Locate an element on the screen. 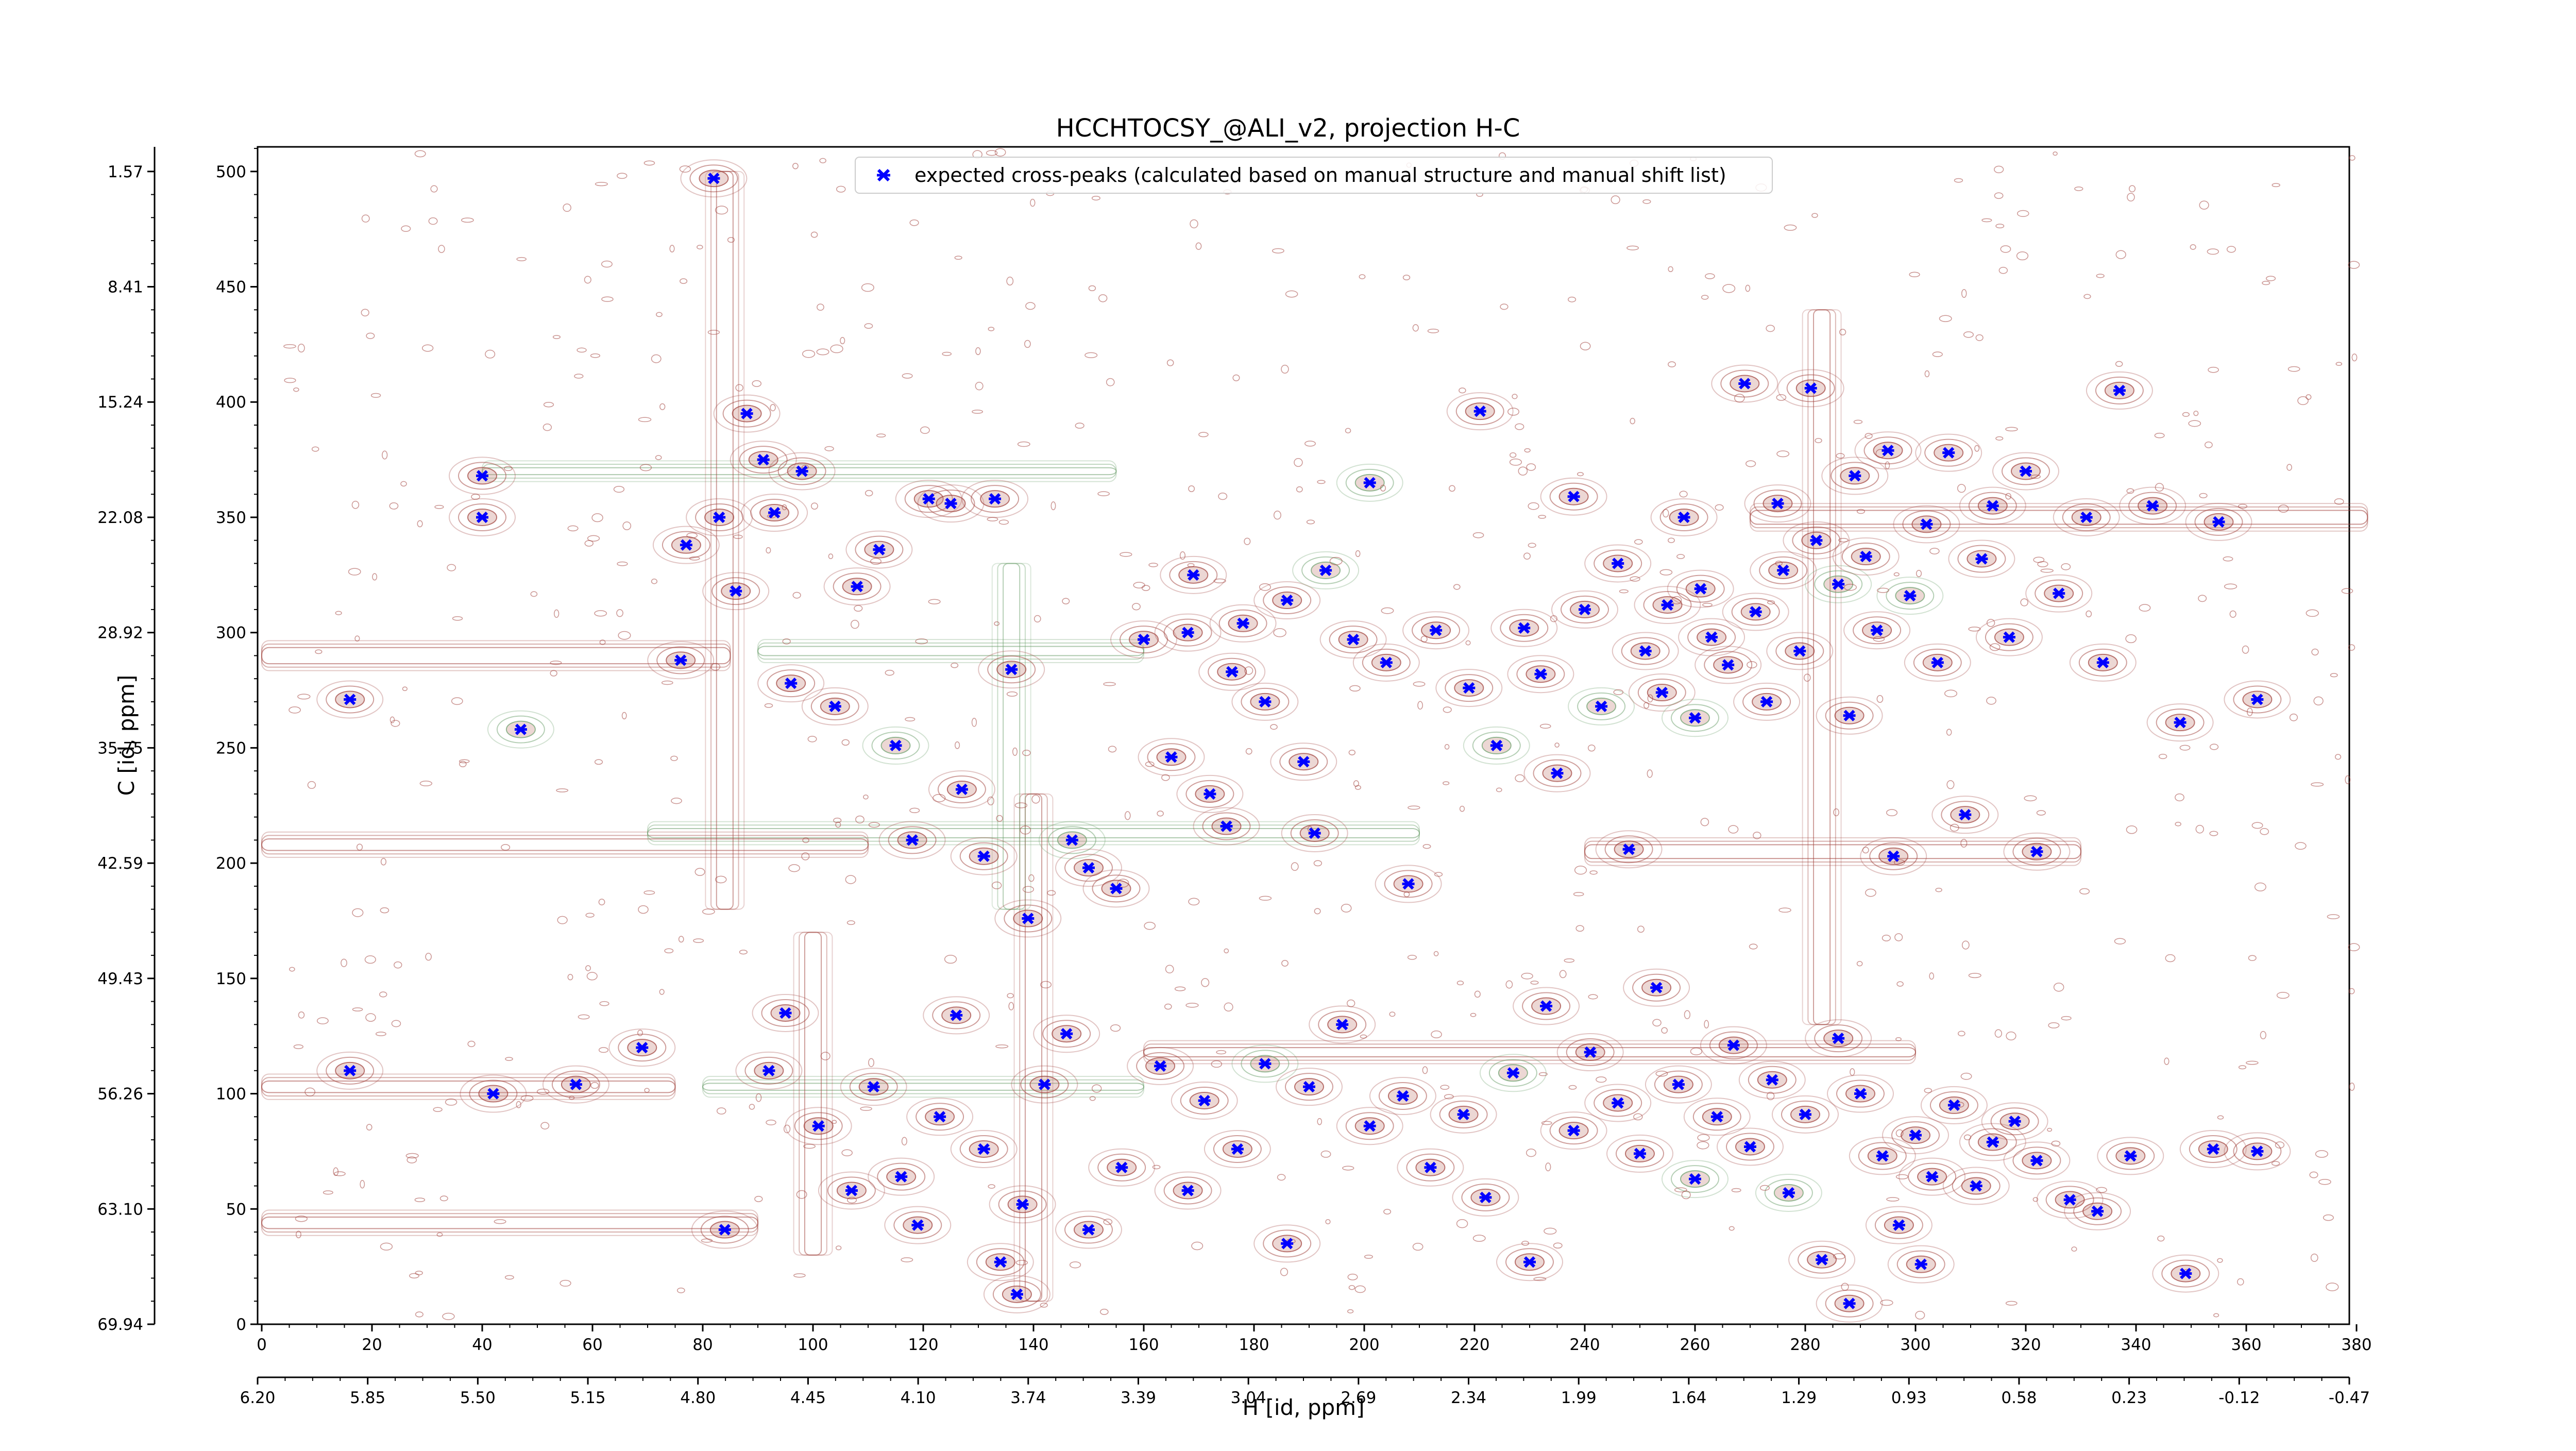 The image size is (2576, 1451). y-index-tick-label: 100 is located at coordinates (231, 1094).